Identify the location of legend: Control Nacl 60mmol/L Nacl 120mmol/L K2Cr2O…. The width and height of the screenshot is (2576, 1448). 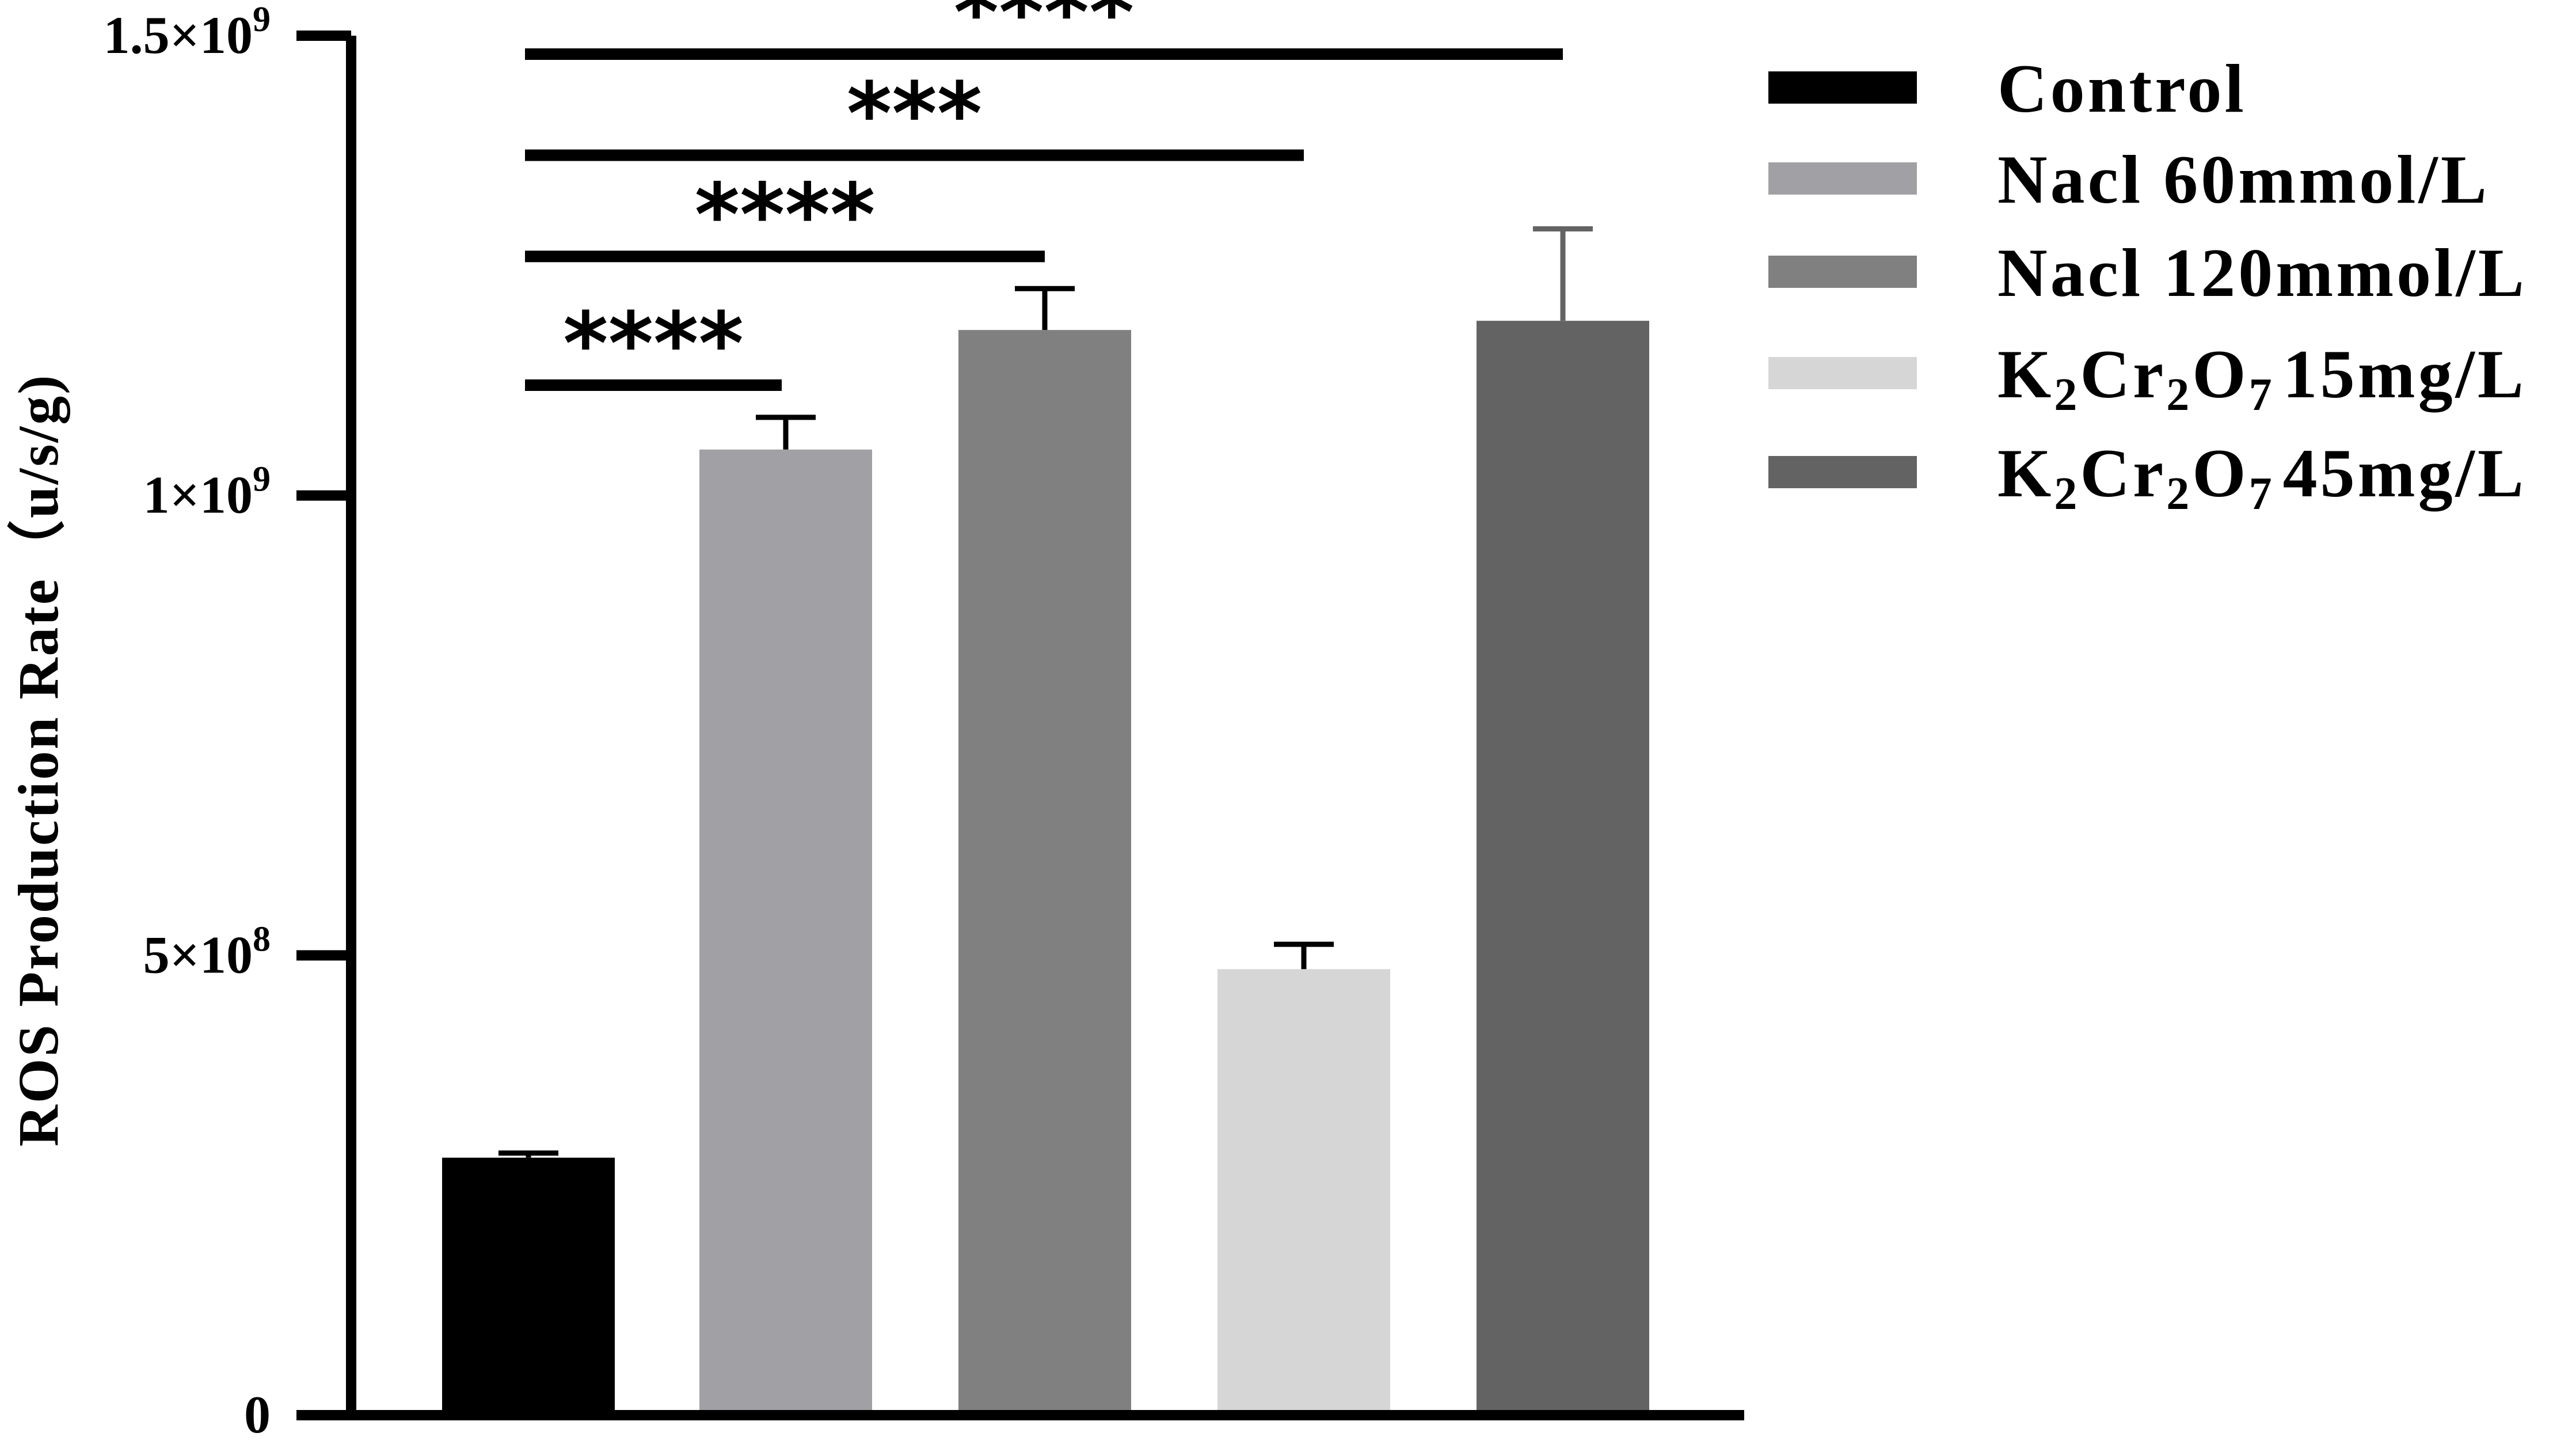
(2148, 284).